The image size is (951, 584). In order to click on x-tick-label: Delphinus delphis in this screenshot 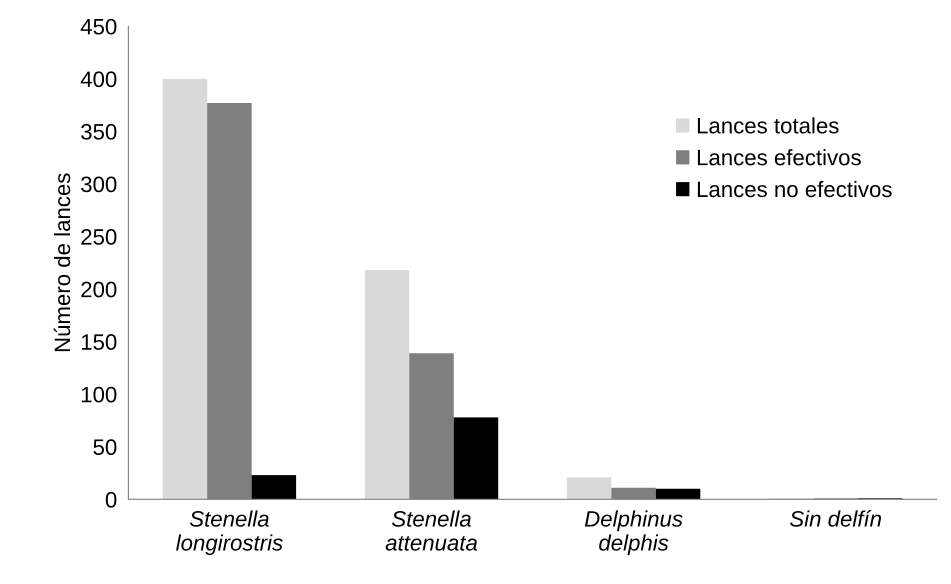, I will do `click(633, 533)`.